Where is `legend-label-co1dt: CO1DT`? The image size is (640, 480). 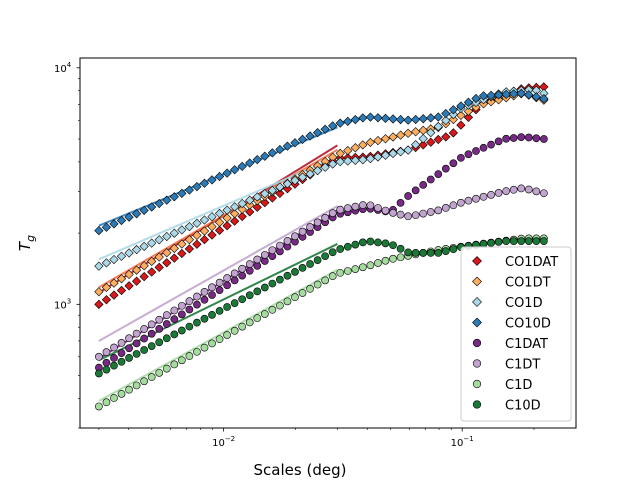
legend-label-co1dt: CO1DT is located at coordinates (528, 283).